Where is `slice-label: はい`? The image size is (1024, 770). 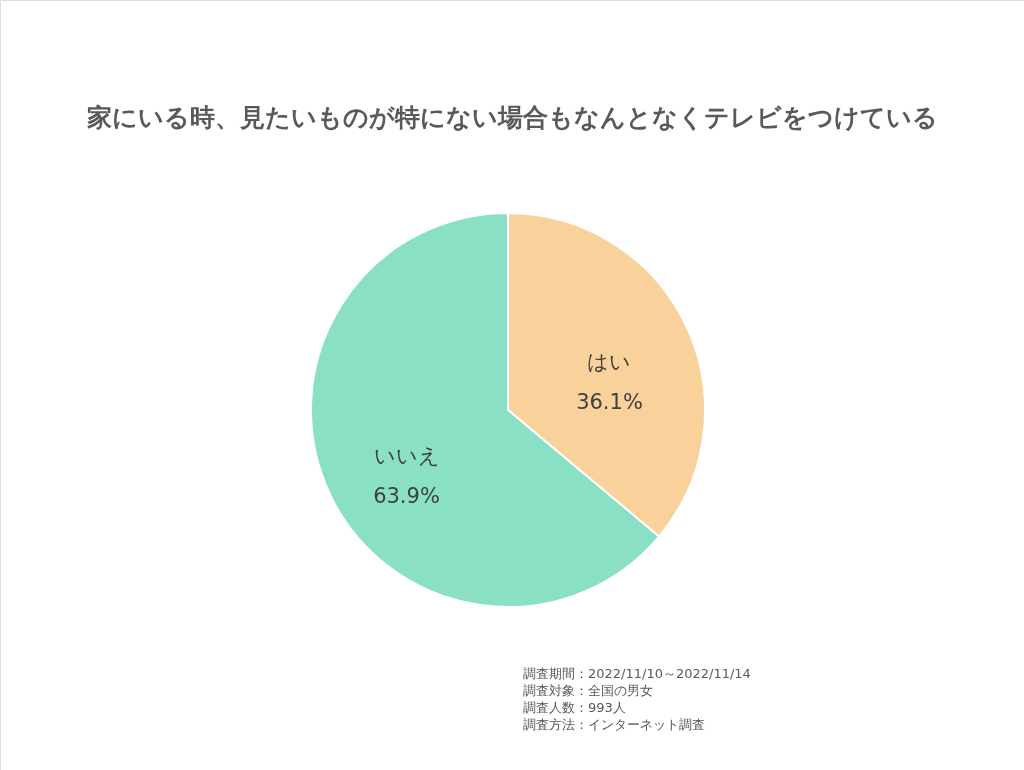 slice-label: はい is located at coordinates (609, 361).